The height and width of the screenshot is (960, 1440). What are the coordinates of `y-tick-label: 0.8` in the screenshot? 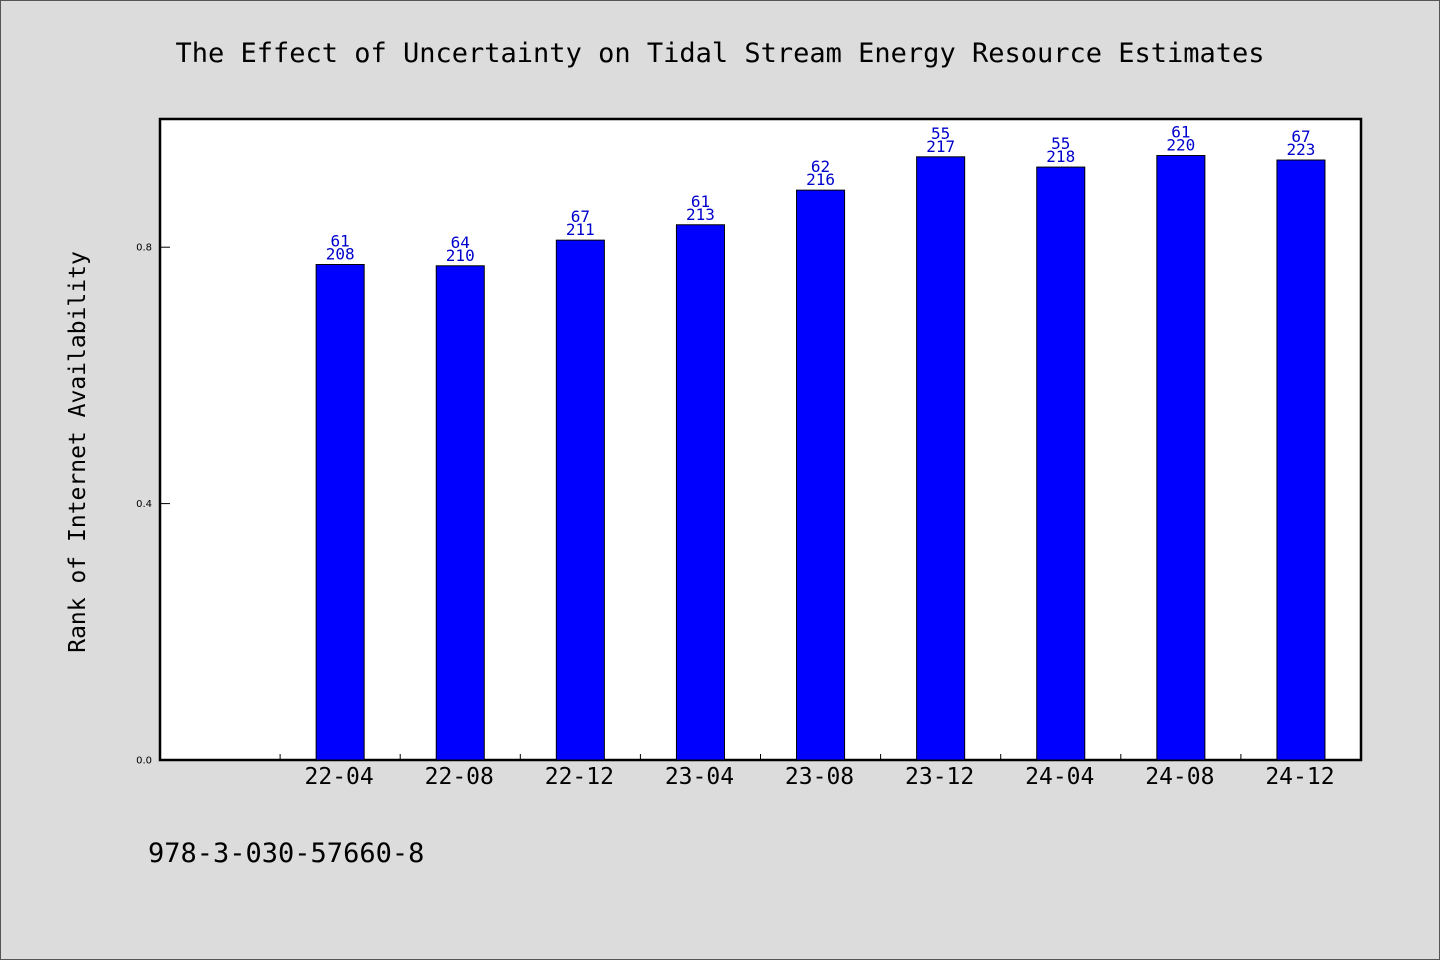 It's located at (144, 248).